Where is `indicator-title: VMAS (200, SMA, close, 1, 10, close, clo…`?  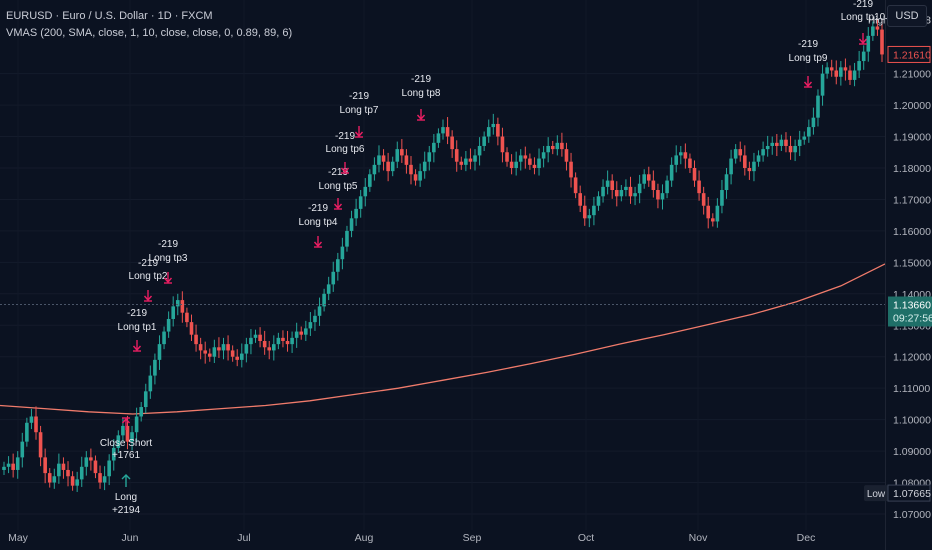 indicator-title: VMAS (200, SMA, close, 1, 10, close, clo… is located at coordinates (149, 33).